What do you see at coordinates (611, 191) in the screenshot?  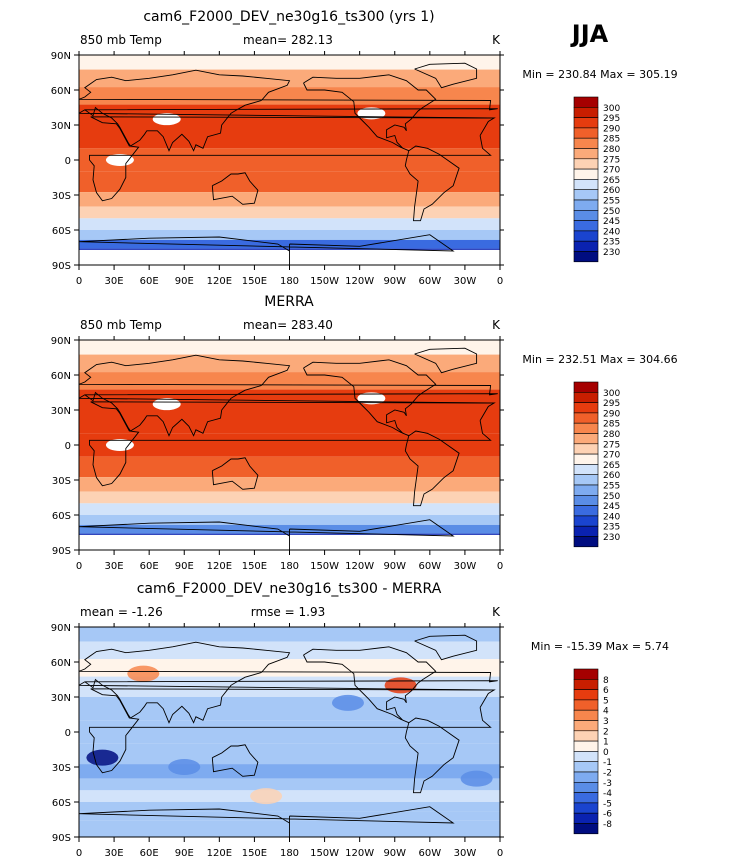 I see `colorbar-label: 260` at bounding box center [611, 191].